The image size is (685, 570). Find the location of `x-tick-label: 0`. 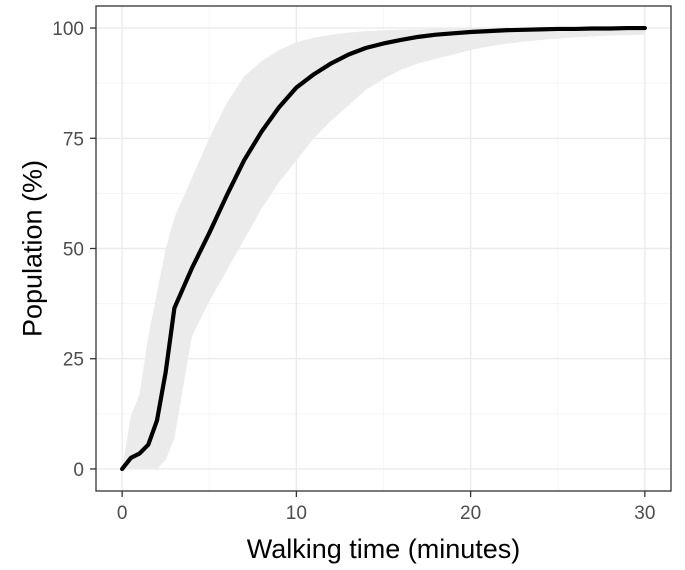

x-tick-label: 0 is located at coordinates (122, 513).